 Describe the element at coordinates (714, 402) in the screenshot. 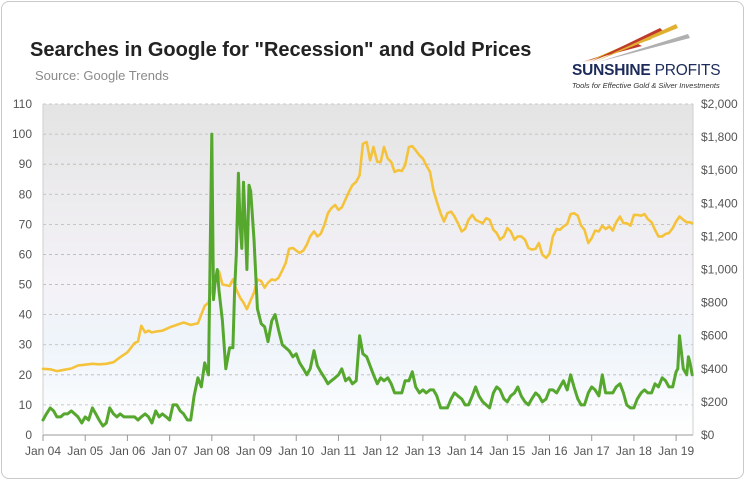

I see `right-tick-label-1: $200` at that location.